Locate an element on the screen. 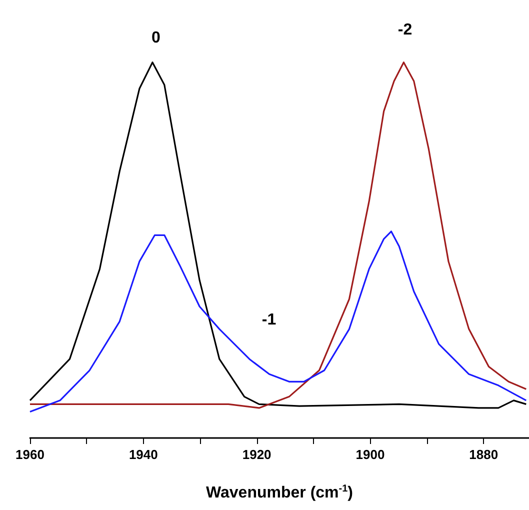  x-tick-label: 1880 is located at coordinates (483, 454).